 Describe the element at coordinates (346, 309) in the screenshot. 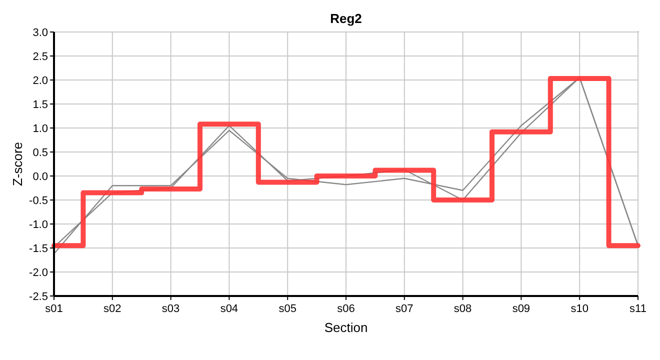

I see `x-tick-label: s06` at that location.